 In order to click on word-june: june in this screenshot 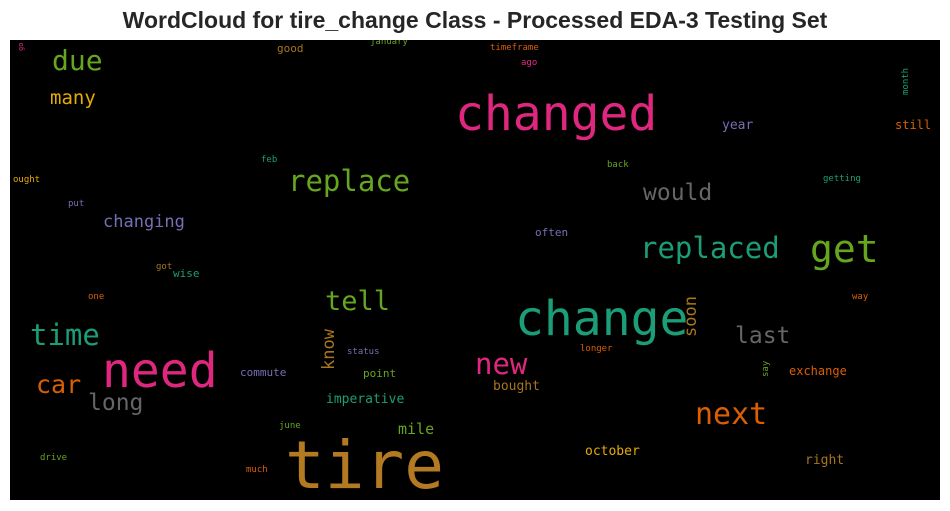, I will do `click(290, 426)`.